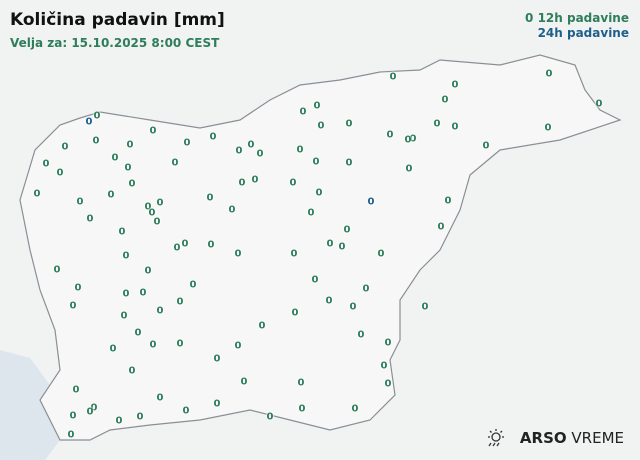 The height and width of the screenshot is (460, 640). What do you see at coordinates (555, 438) in the screenshot?
I see `arso-logo: ARSO VREME` at bounding box center [555, 438].